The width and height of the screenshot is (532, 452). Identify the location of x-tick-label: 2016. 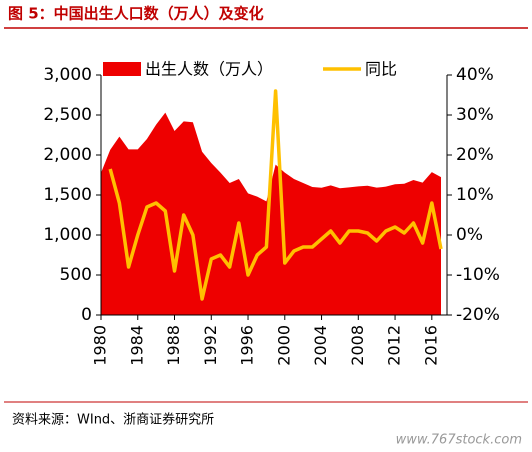
(430, 345).